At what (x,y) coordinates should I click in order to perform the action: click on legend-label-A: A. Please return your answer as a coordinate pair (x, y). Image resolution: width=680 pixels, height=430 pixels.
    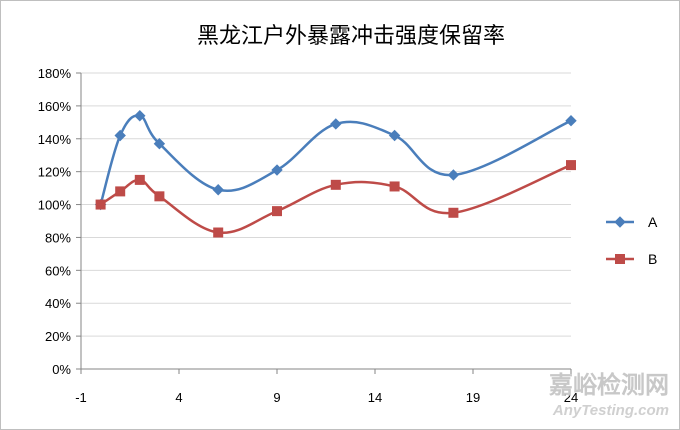
    Looking at the image, I should click on (653, 222).